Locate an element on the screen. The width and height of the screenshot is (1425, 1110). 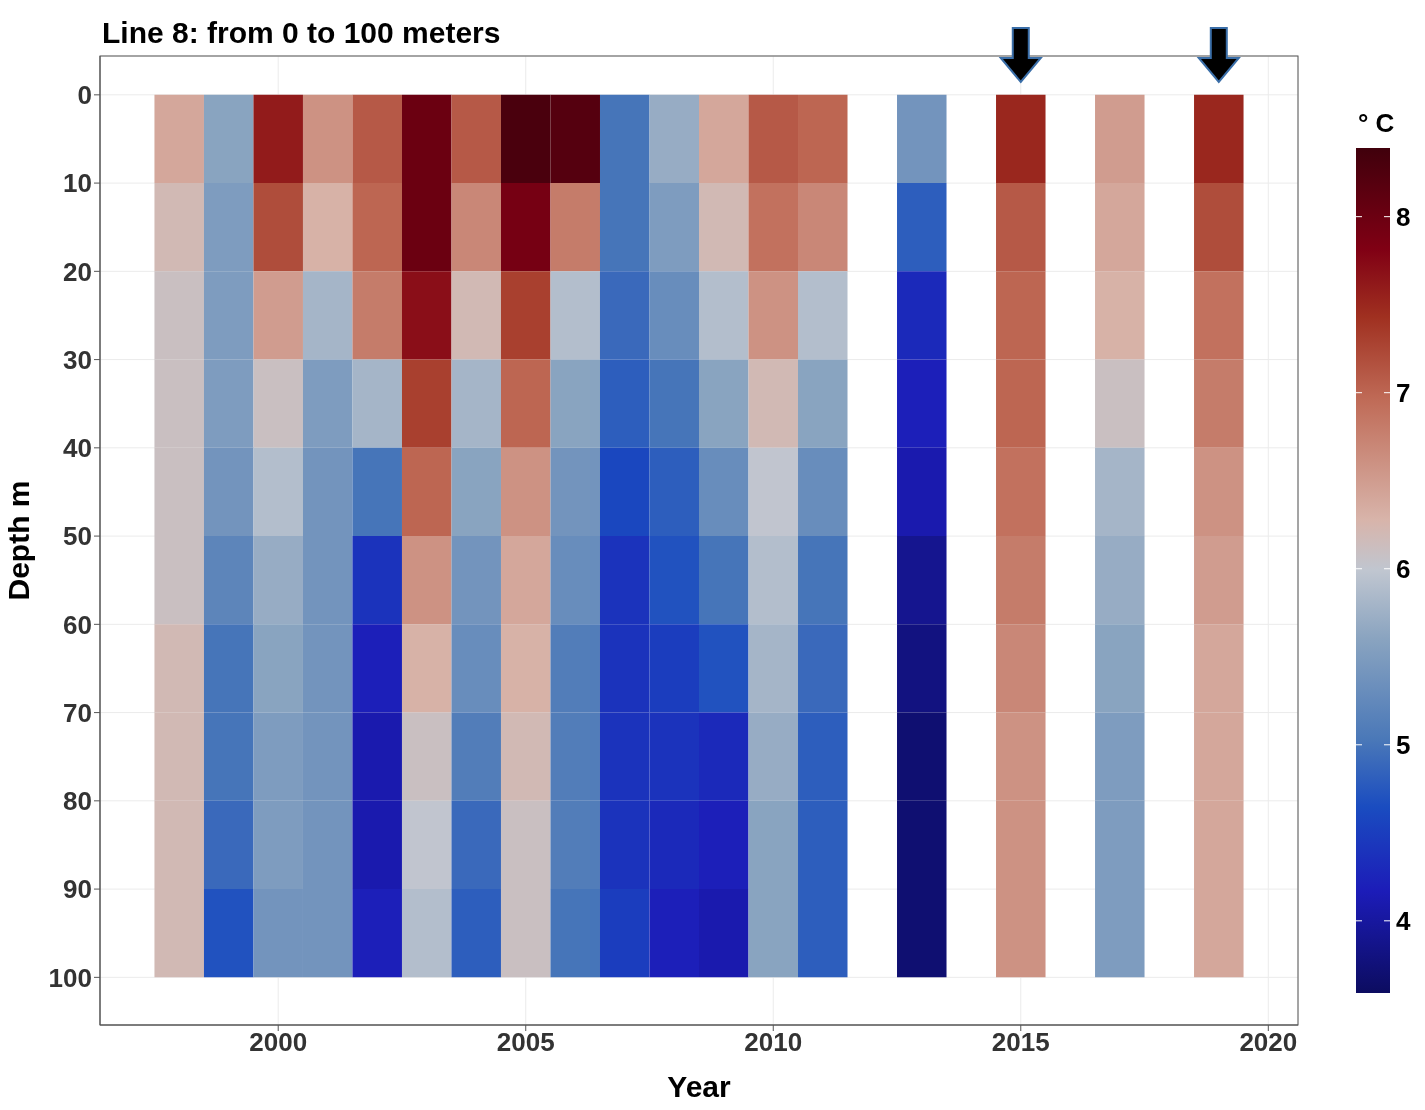
y-tick-label: 10 is located at coordinates (77, 183).